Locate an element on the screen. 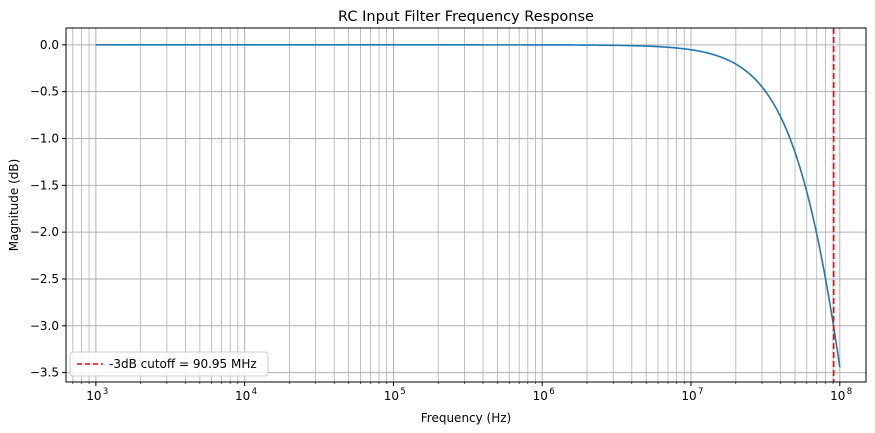 Image resolution: width=875 pixels, height=433 pixels. x-tick-exponent: 4 is located at coordinates (254, 392).